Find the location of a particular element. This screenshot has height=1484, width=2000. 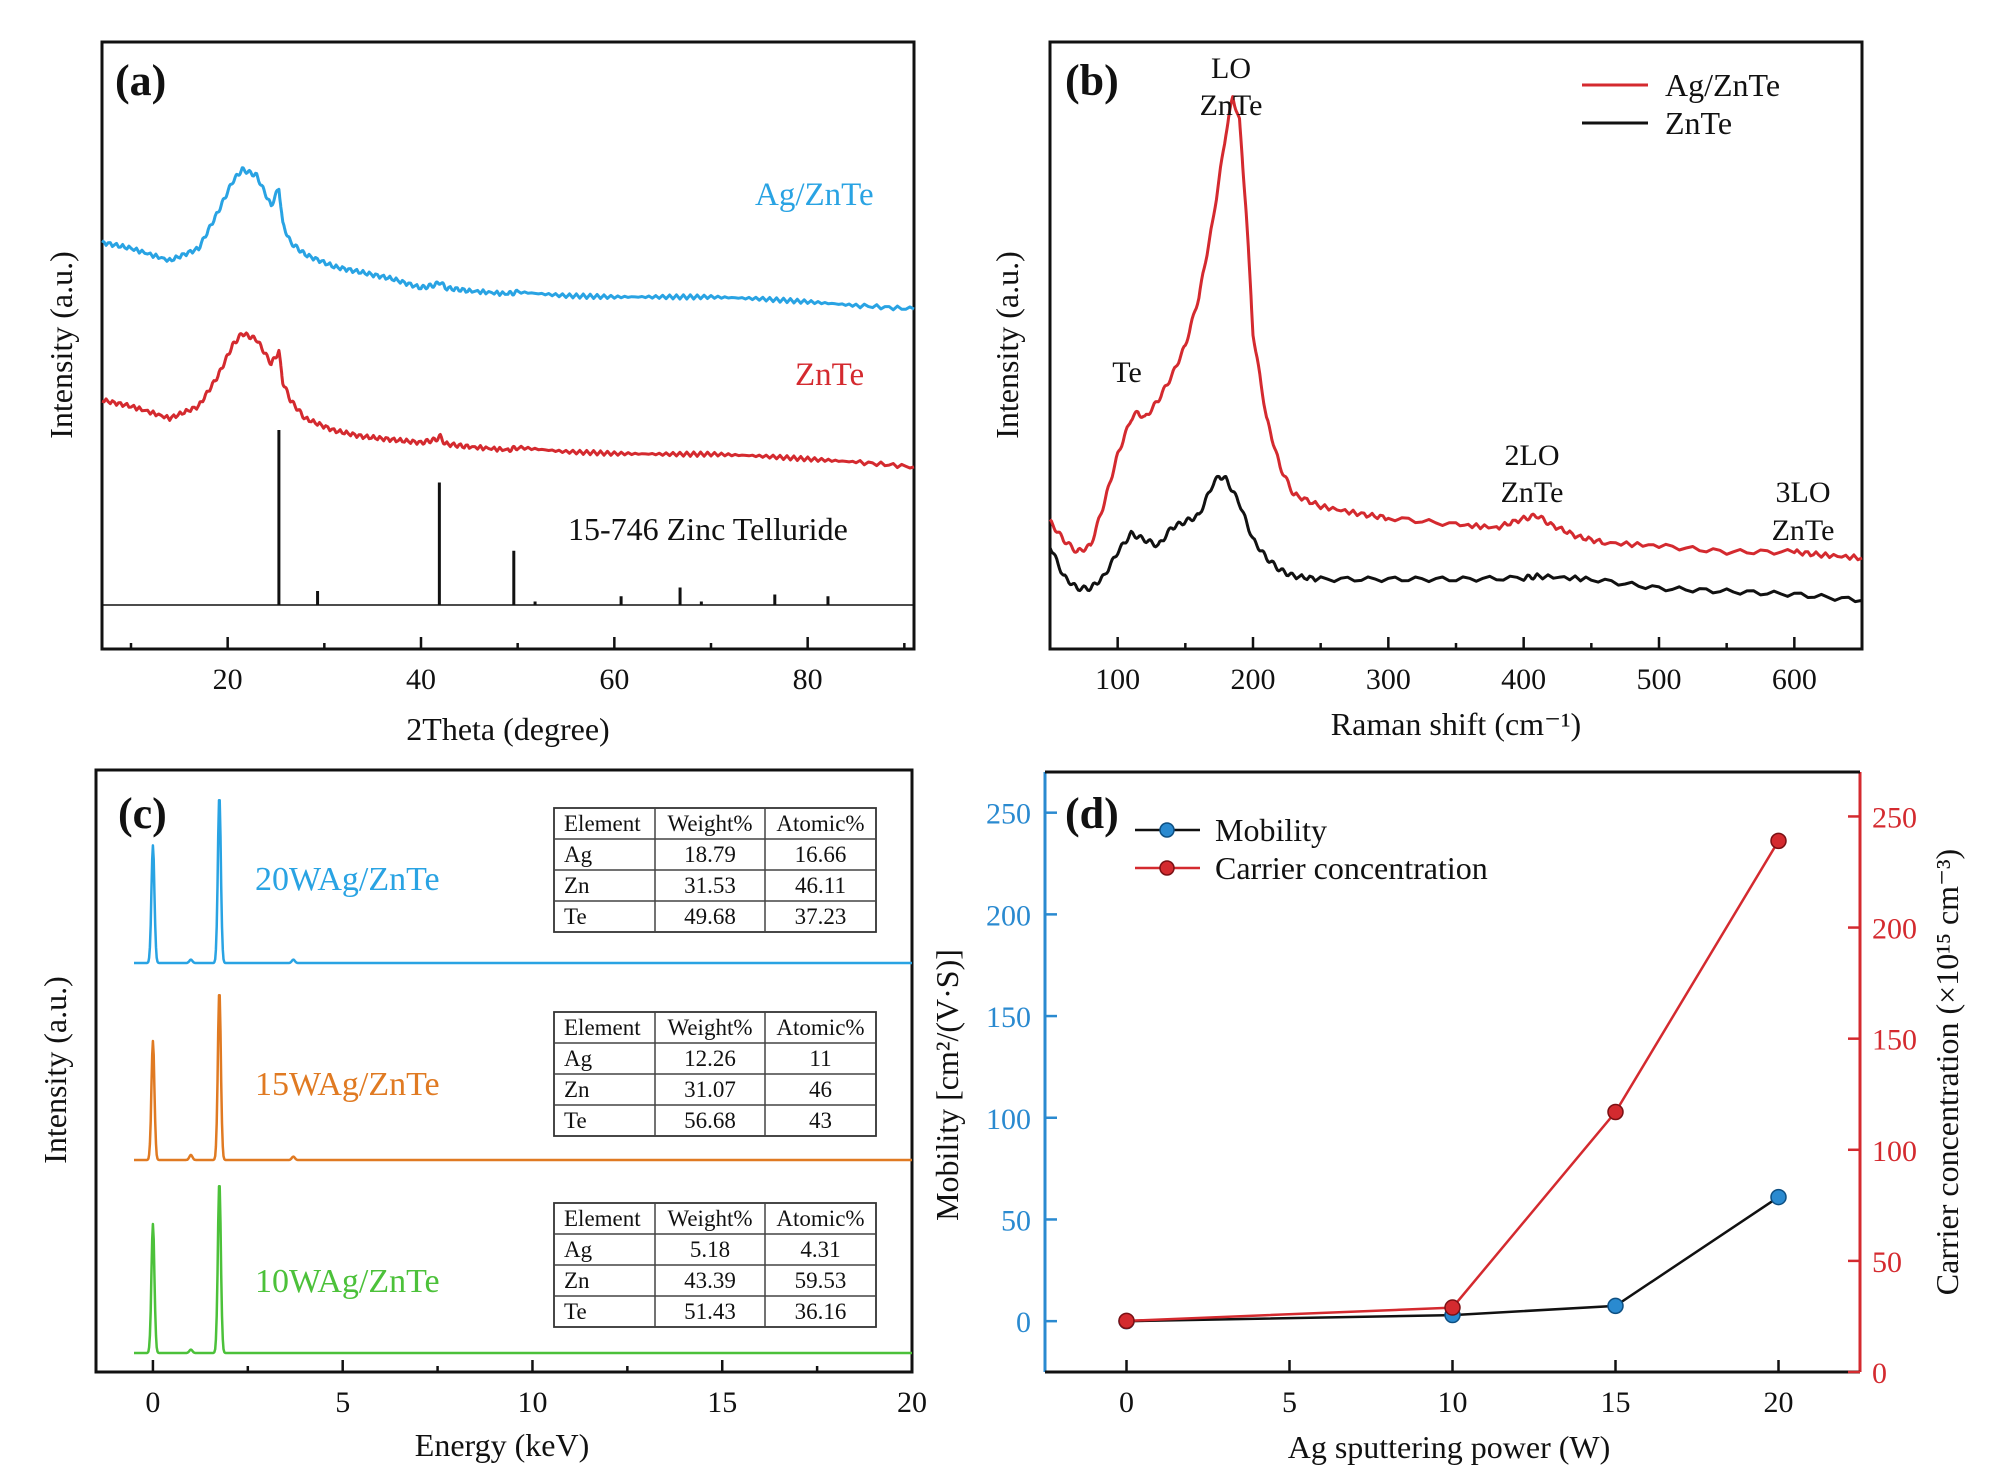

tick-label-d-right-5: 250 is located at coordinates (1894, 817).